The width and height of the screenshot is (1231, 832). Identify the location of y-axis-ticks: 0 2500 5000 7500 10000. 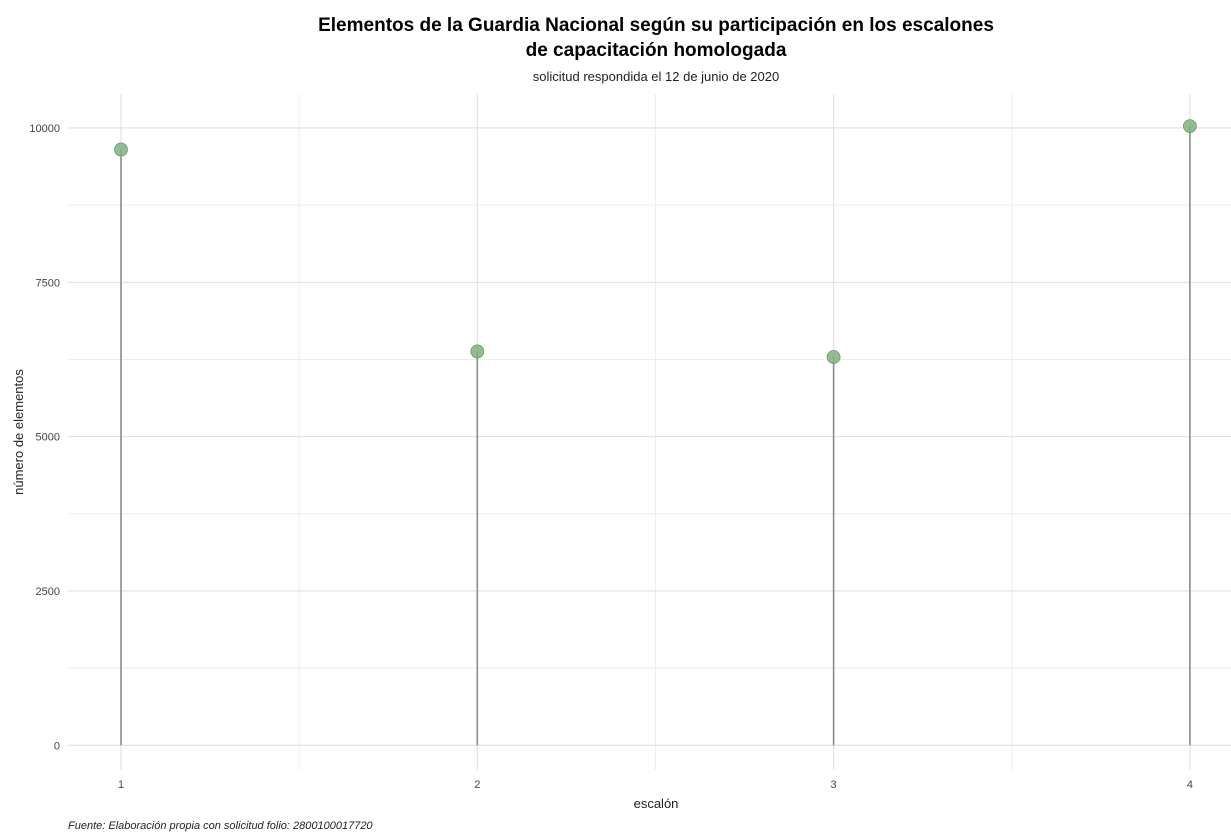
(44, 437).